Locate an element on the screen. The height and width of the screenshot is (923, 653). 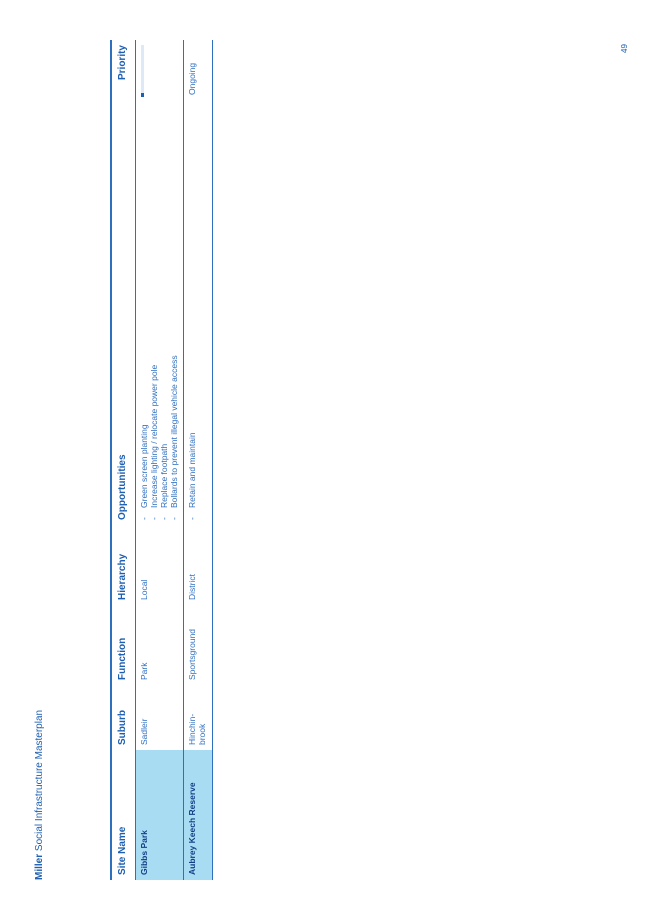
priority: Ongoing is located at coordinates (192, 78).